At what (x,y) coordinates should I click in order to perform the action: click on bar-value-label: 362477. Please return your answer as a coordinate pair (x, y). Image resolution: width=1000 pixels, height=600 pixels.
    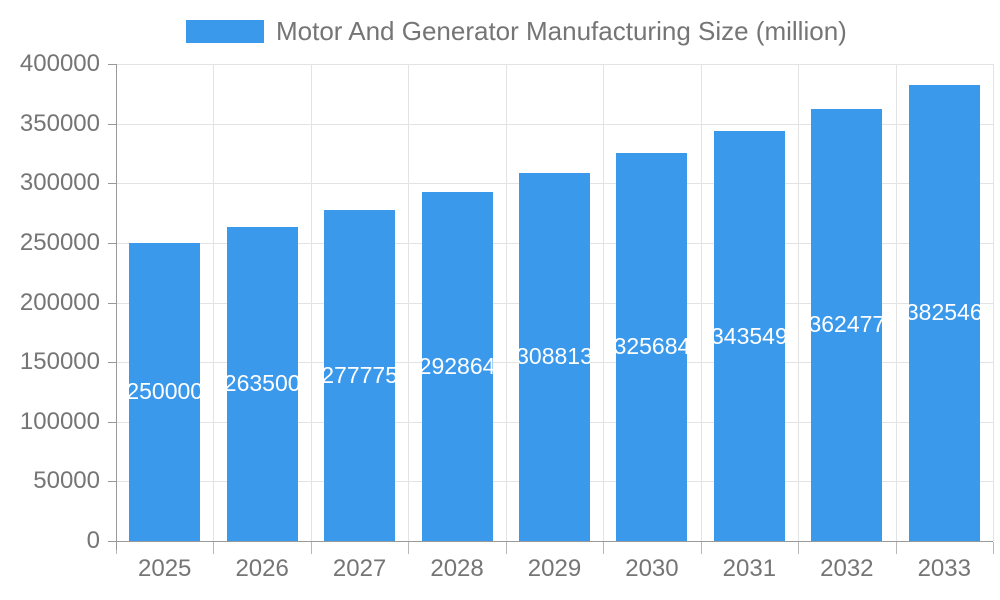
    Looking at the image, I should click on (847, 324).